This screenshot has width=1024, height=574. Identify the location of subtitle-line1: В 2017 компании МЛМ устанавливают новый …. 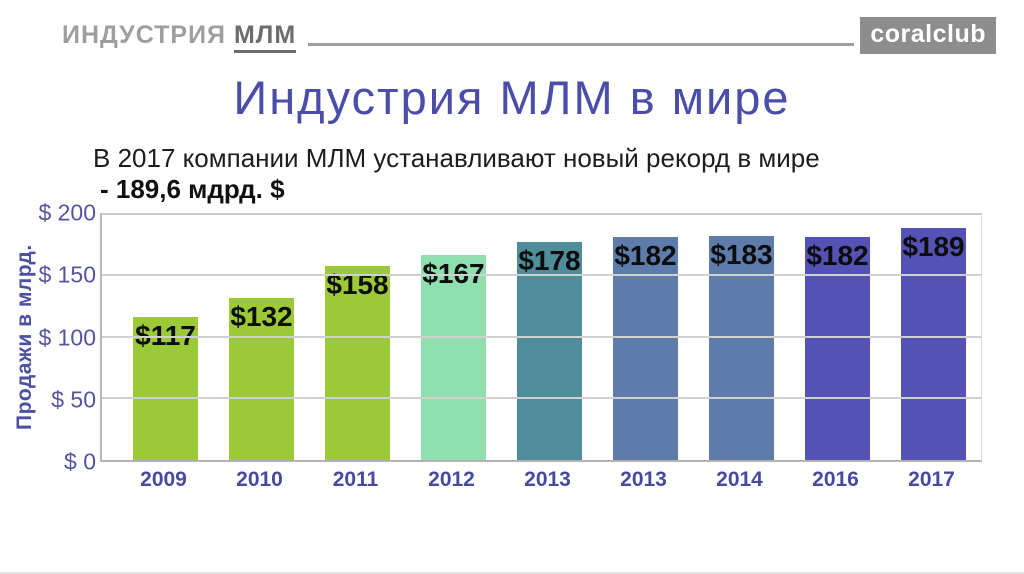
(456, 158).